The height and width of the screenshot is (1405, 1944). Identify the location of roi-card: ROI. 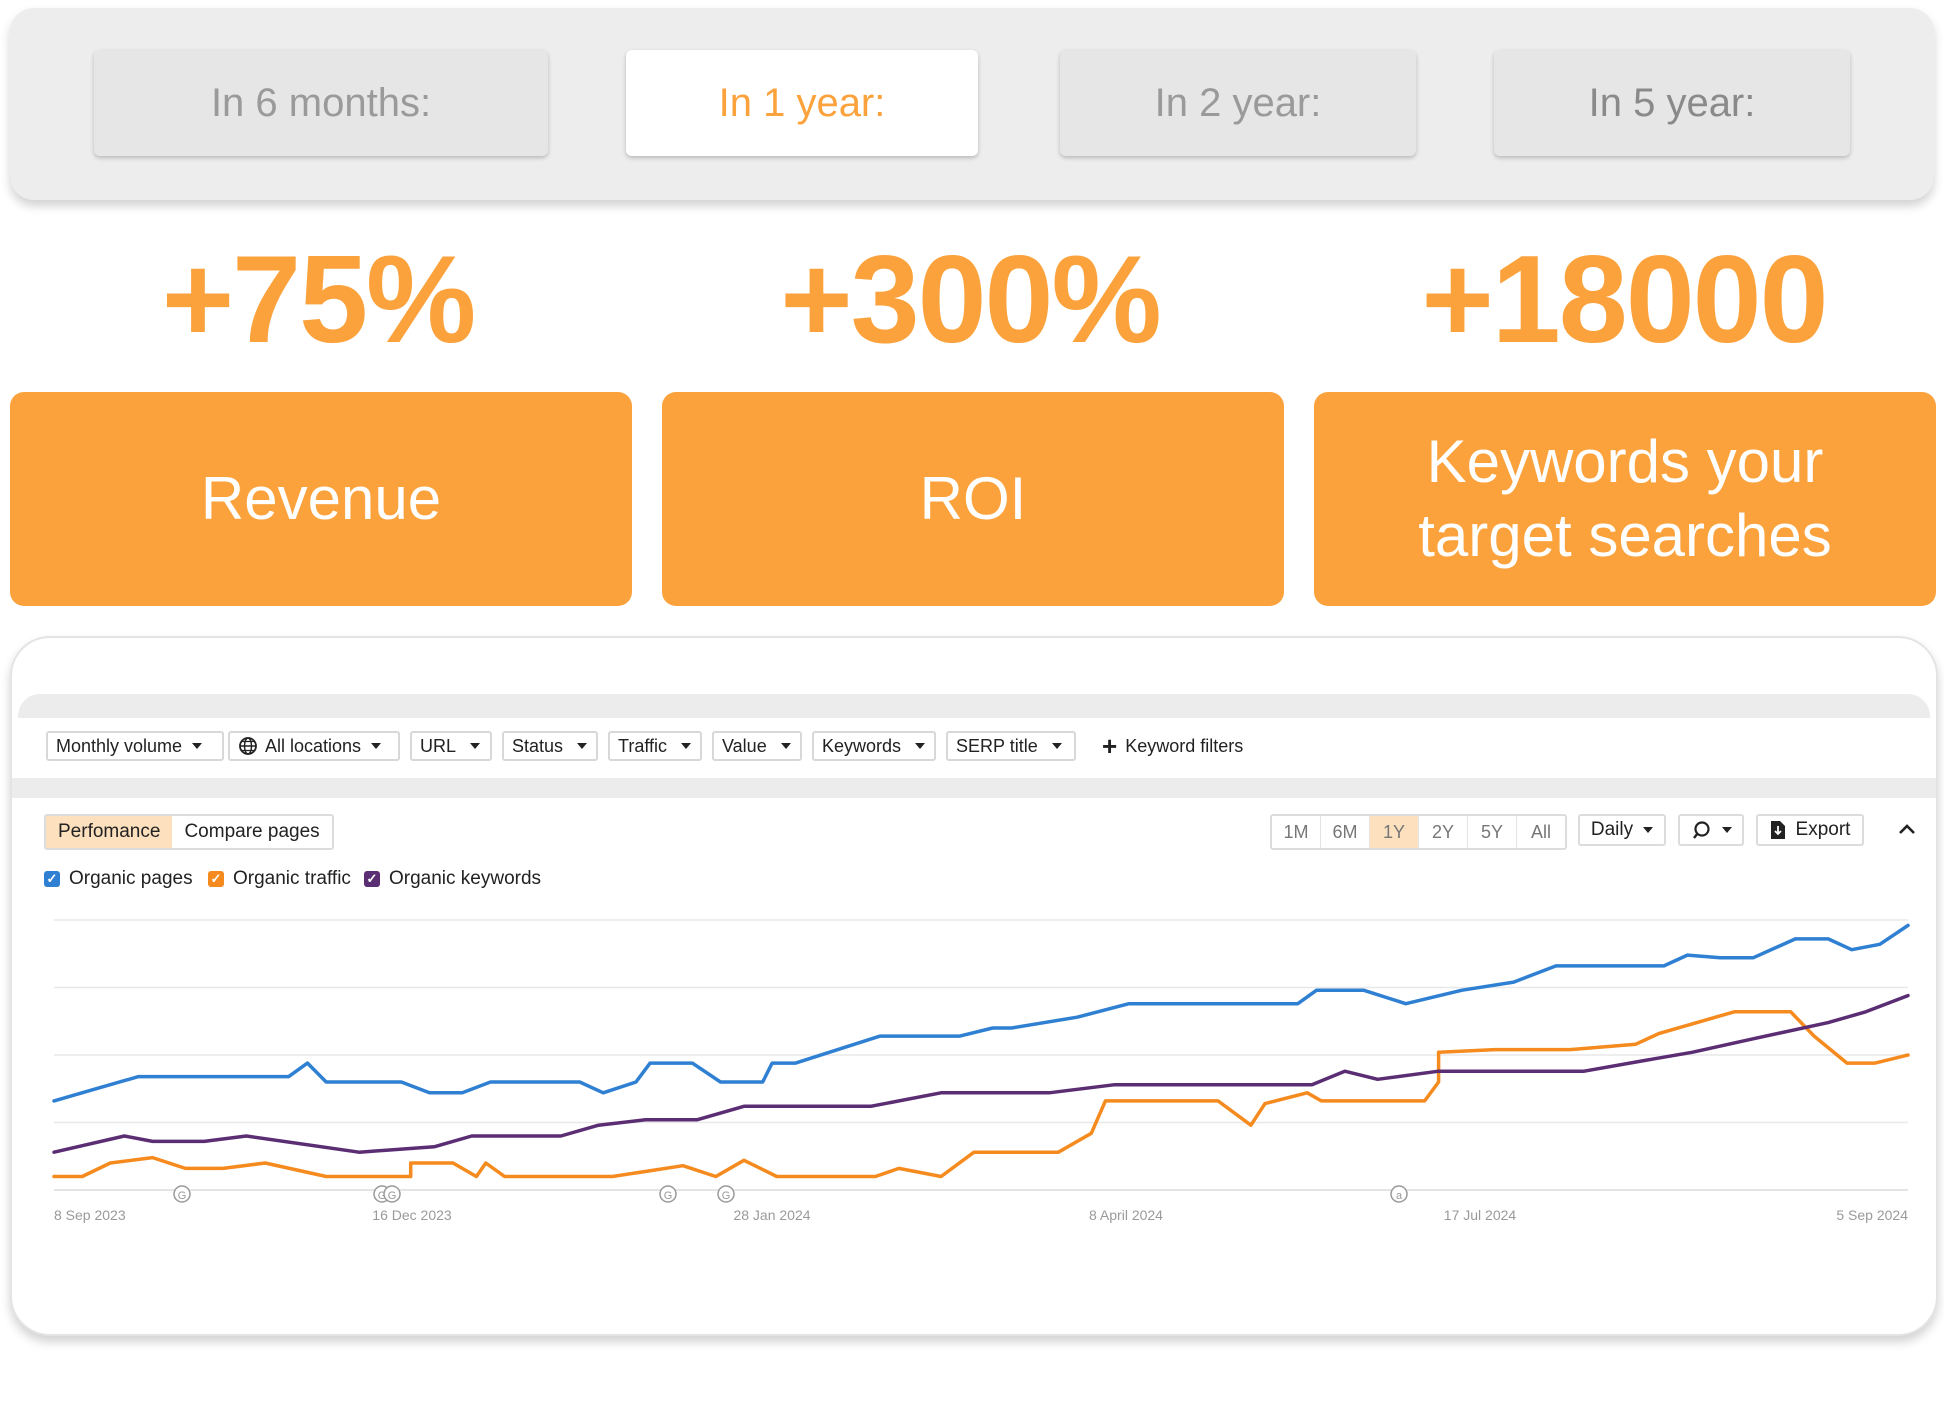
(973, 499).